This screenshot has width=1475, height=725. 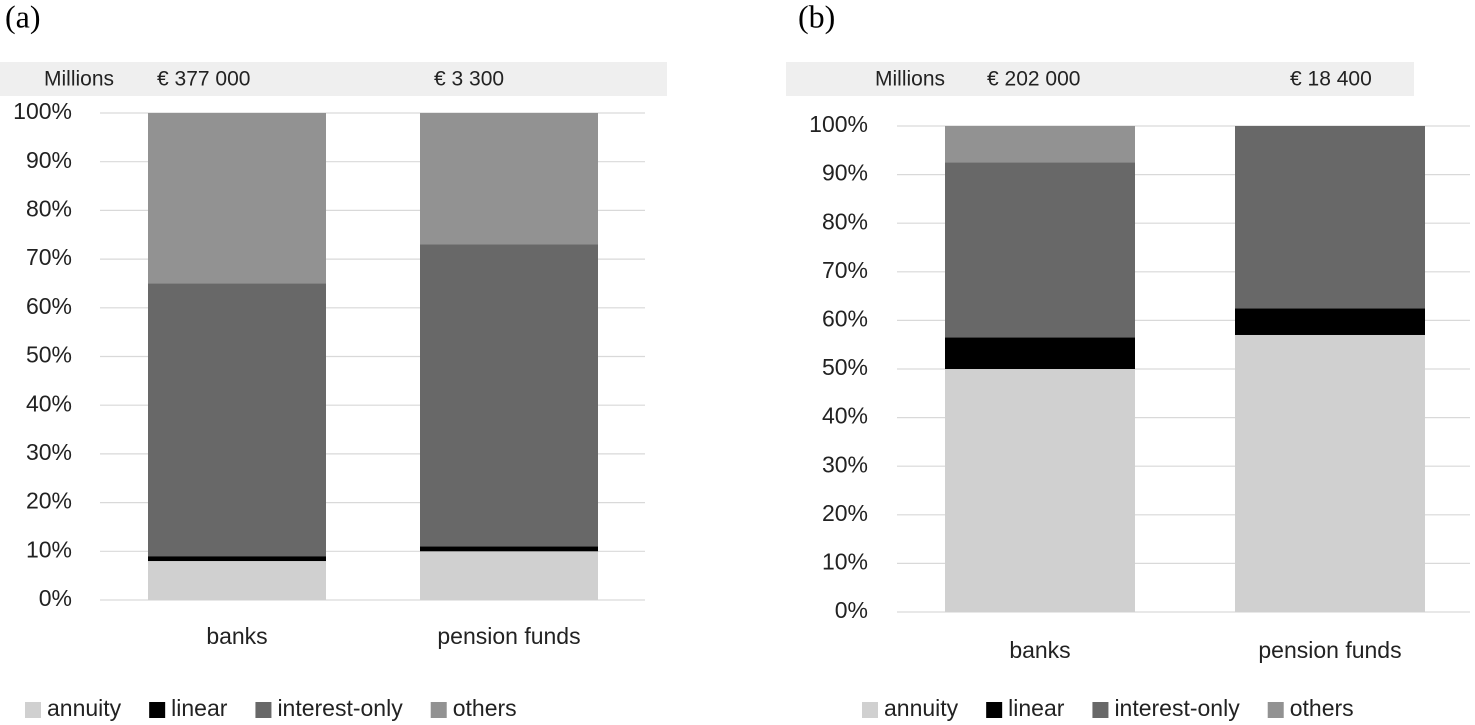 What do you see at coordinates (469, 79) in the screenshot?
I see `header-value: € 3 300` at bounding box center [469, 79].